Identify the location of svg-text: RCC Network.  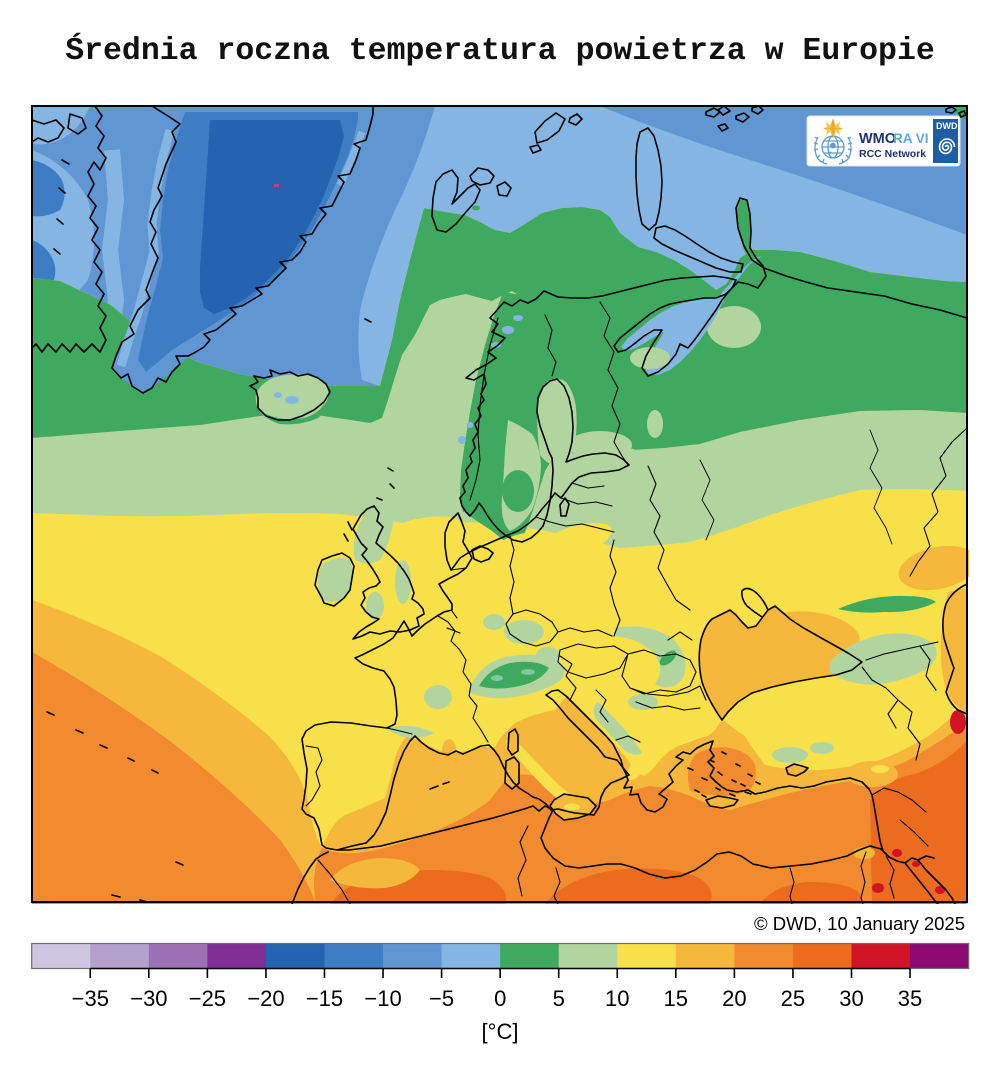
(892, 154).